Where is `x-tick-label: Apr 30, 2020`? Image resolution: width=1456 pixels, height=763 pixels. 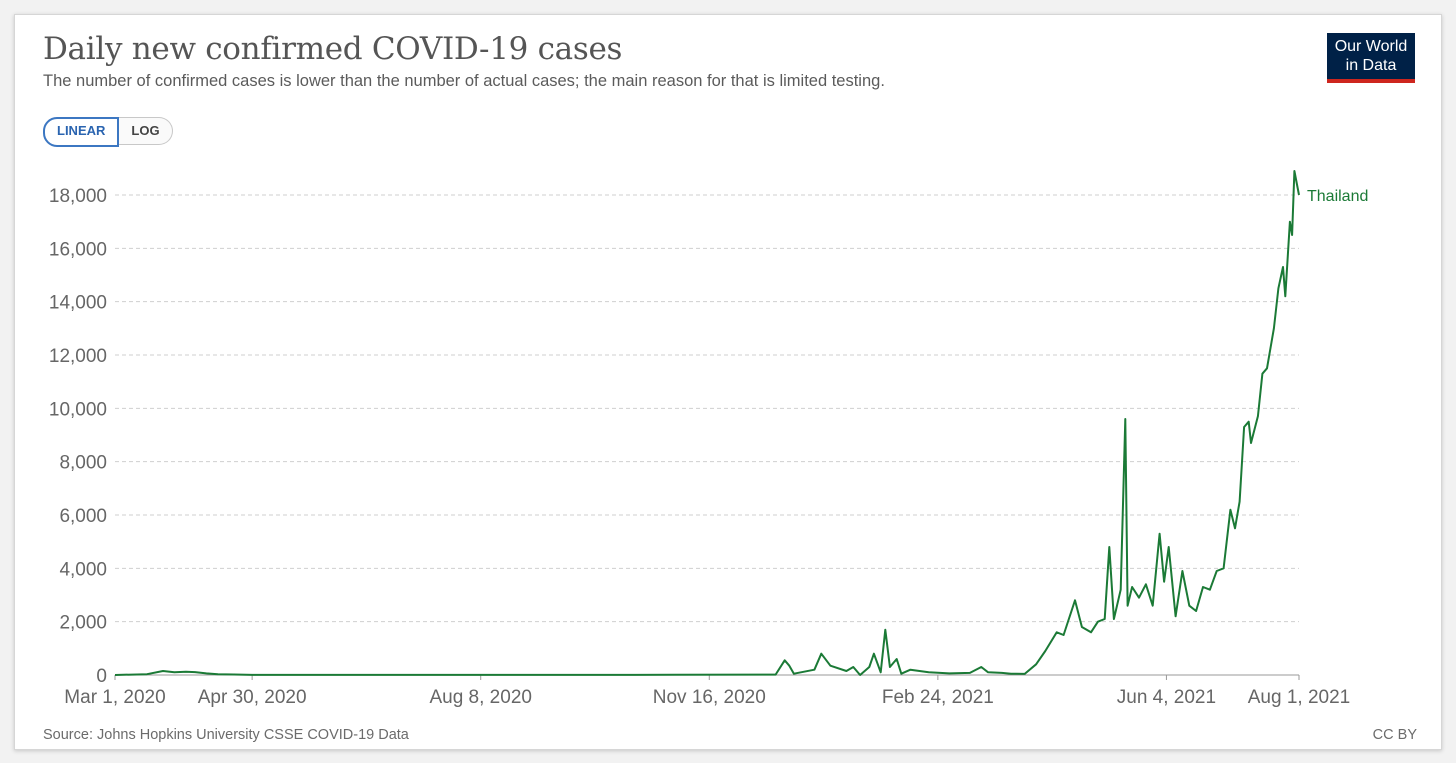
x-tick-label: Apr 30, 2020 is located at coordinates (252, 697).